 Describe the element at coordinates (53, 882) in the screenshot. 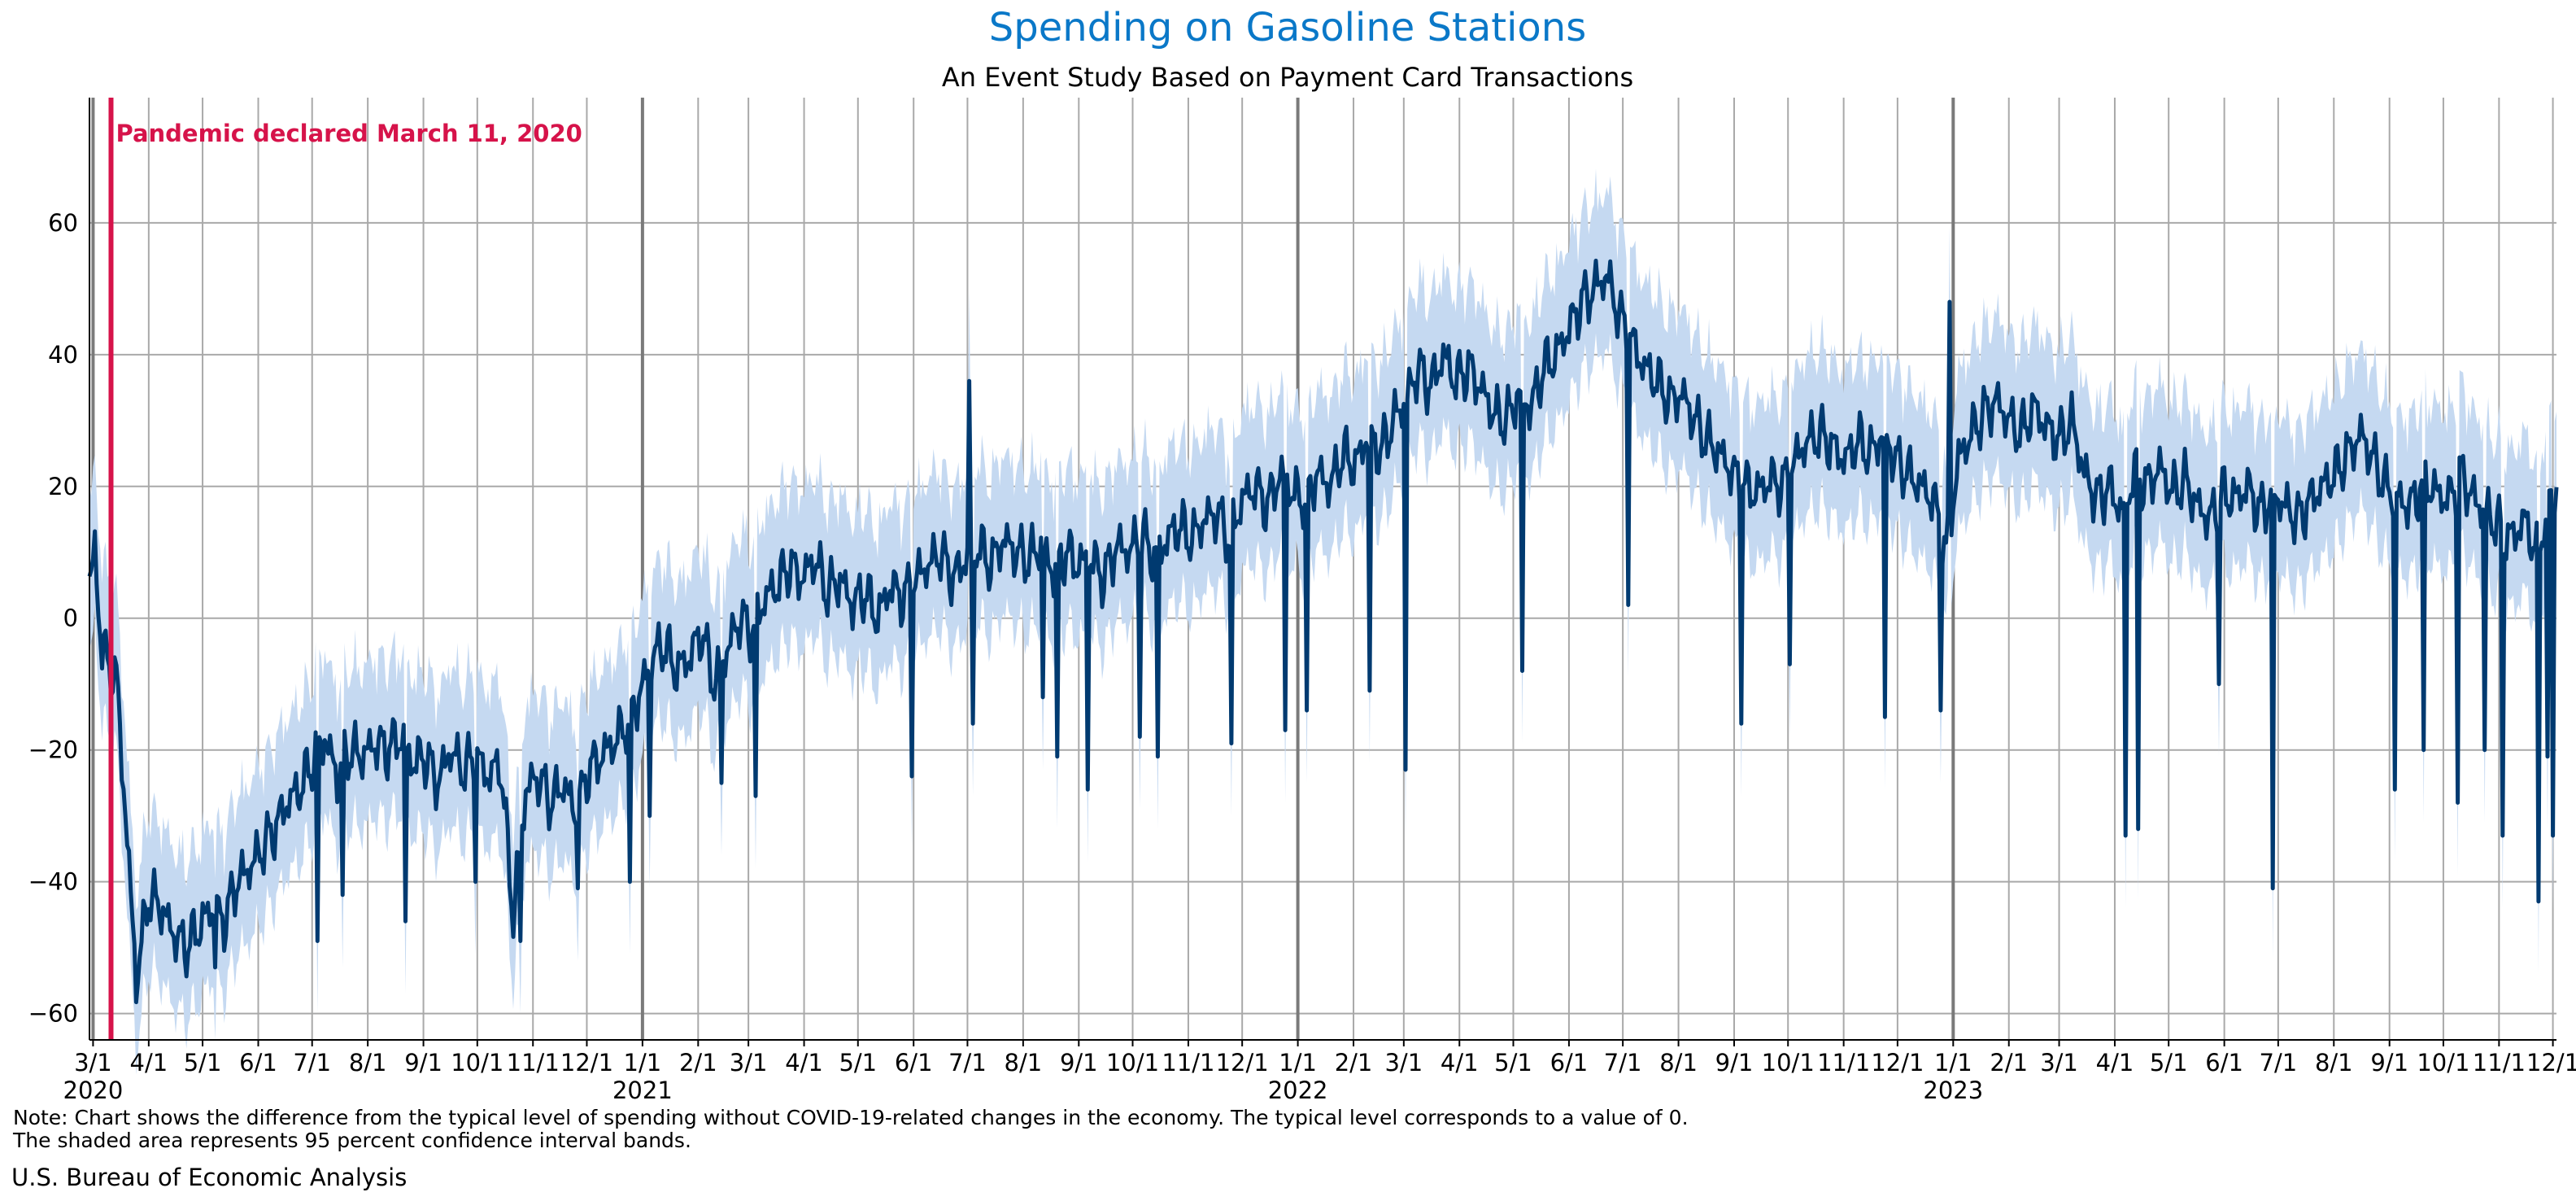

I see `y-tick-label: −40` at that location.